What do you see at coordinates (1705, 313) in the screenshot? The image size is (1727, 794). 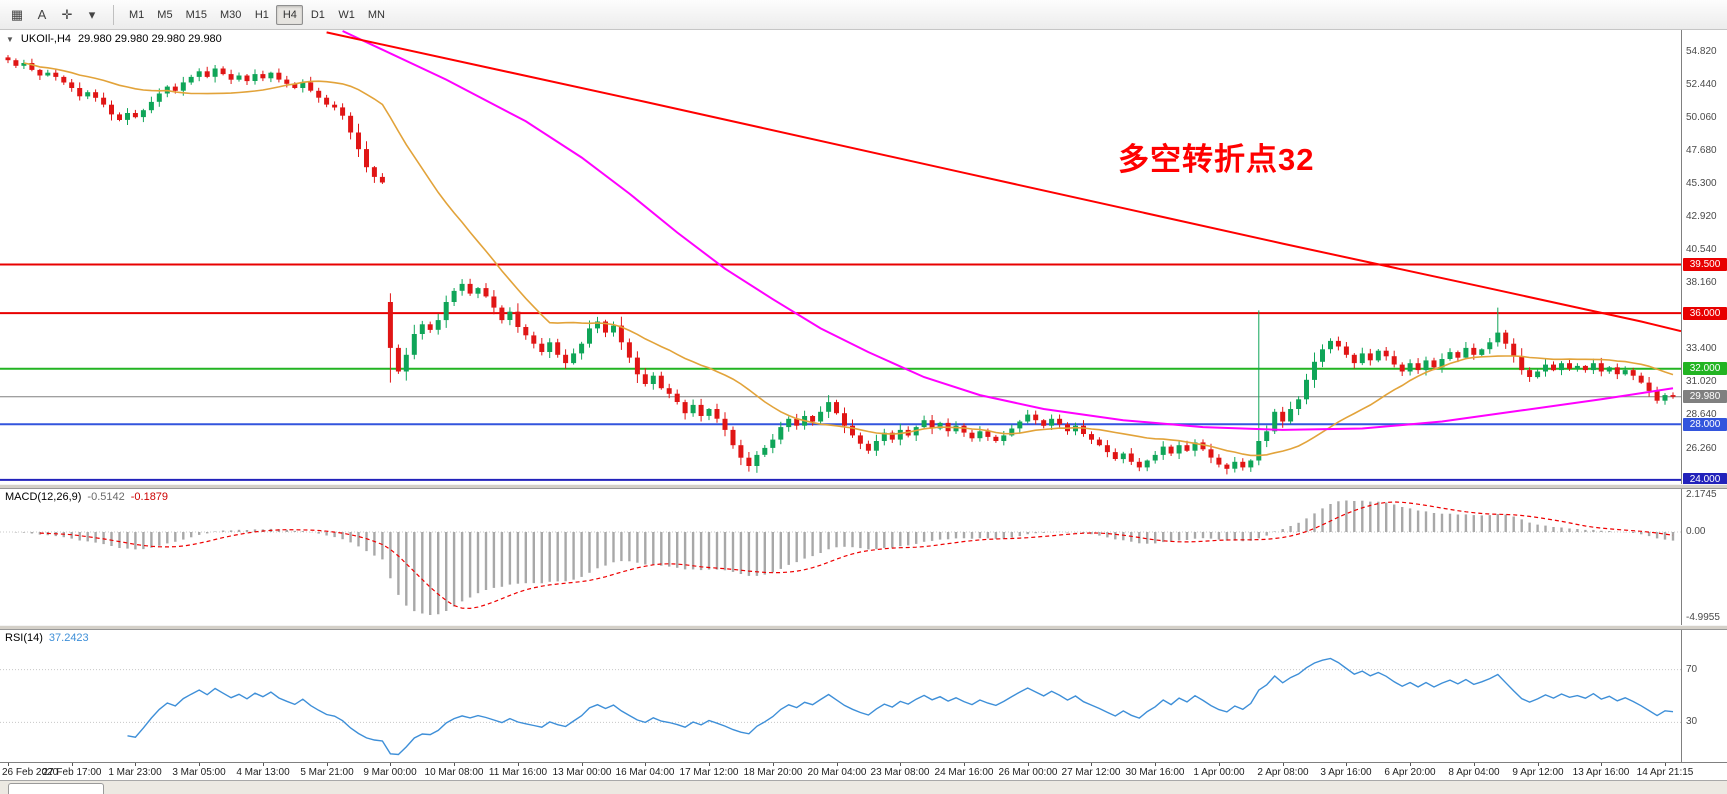 I see `price-badge-36.000: 36.000` at bounding box center [1705, 313].